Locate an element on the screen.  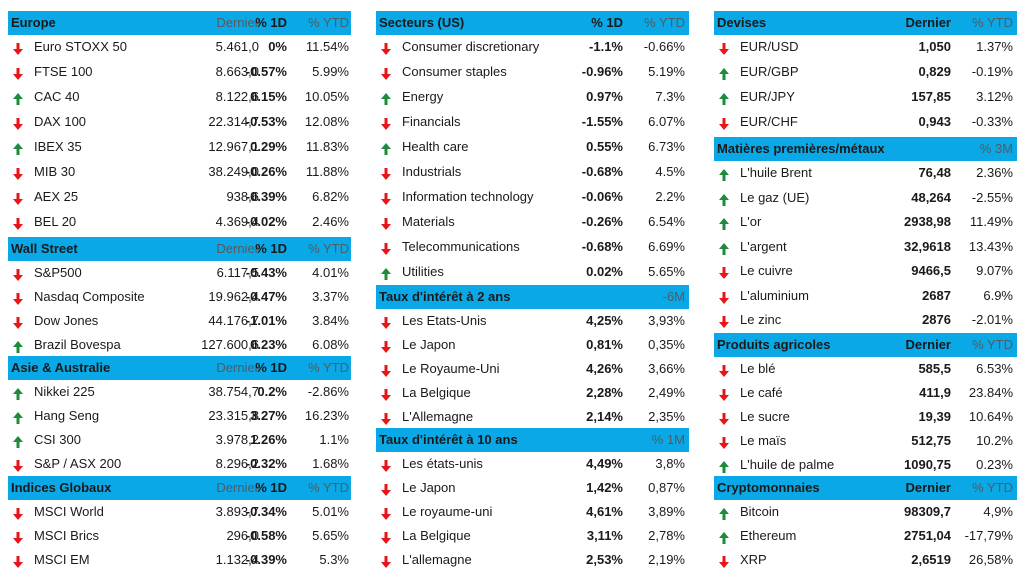
commodities-col-3: % 3M is located at coordinates (996, 148).